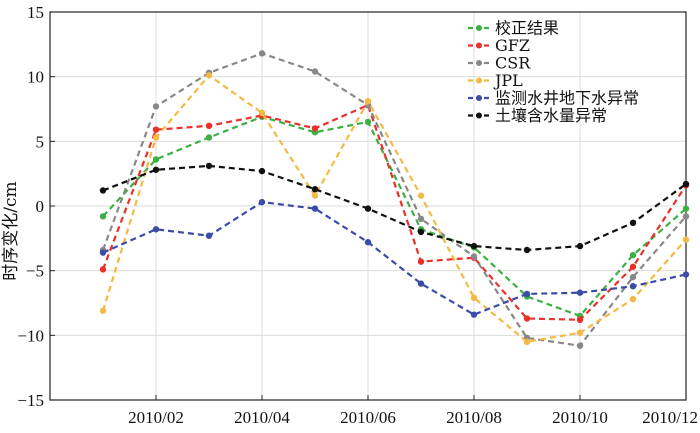 The width and height of the screenshot is (700, 433). I want to click on x-tick-label: 2010/08, so click(474, 417).